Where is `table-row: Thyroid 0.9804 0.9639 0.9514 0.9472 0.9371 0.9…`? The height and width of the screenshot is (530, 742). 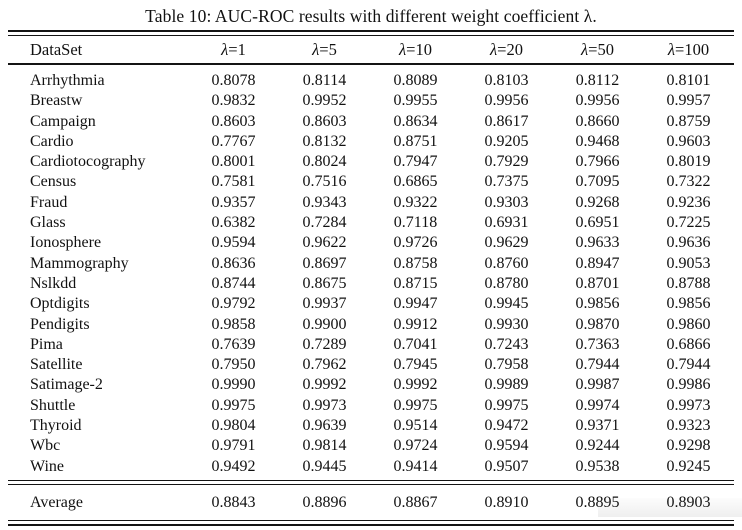 table-row: Thyroid 0.9804 0.9639 0.9514 0.9472 0.9371 0.9… is located at coordinates (371, 426).